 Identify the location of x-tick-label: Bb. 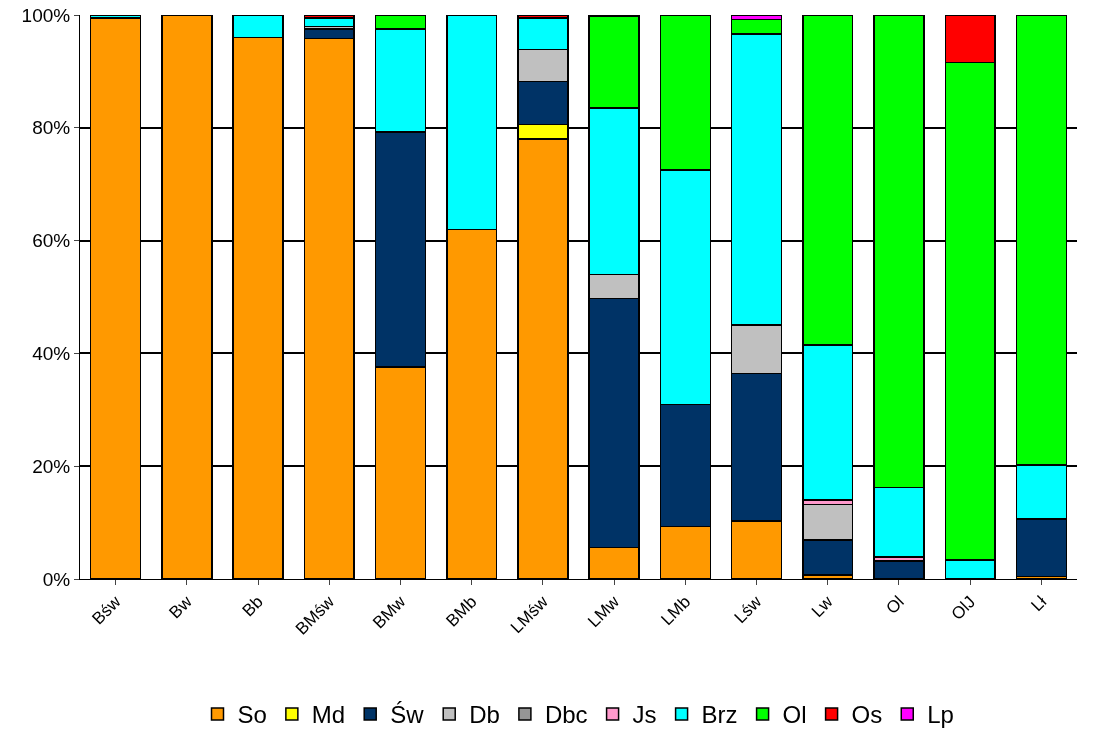
(252, 606).